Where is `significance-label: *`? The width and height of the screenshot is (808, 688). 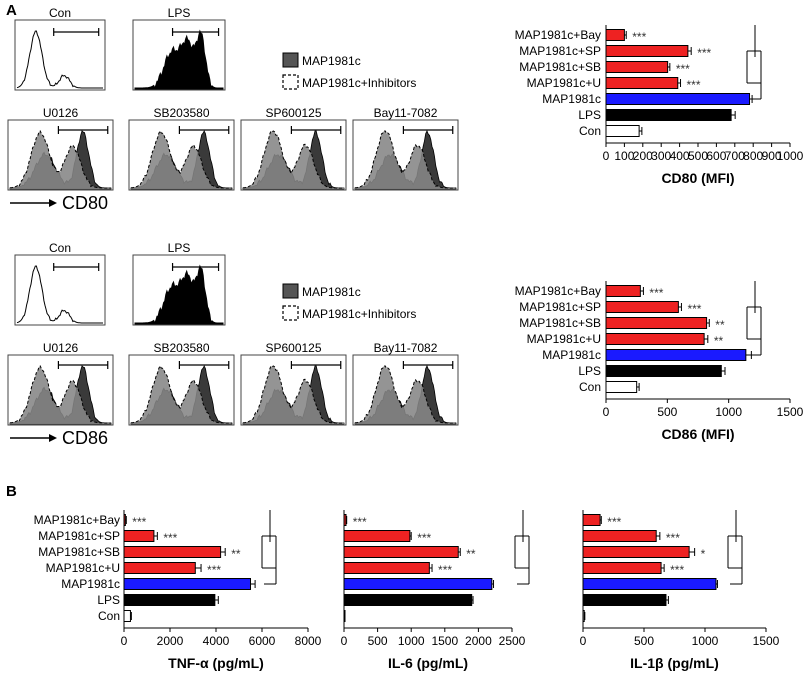 significance-label: * is located at coordinates (703, 554).